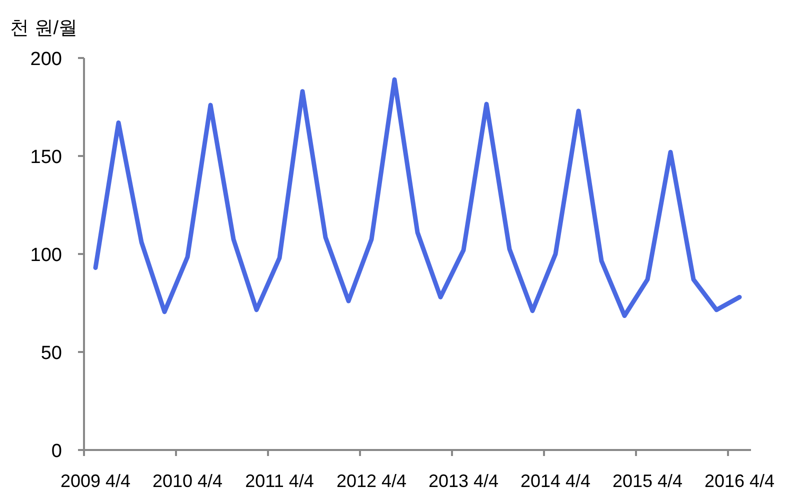 The image size is (800, 500). I want to click on y-tick-label: 50, so click(51, 353).